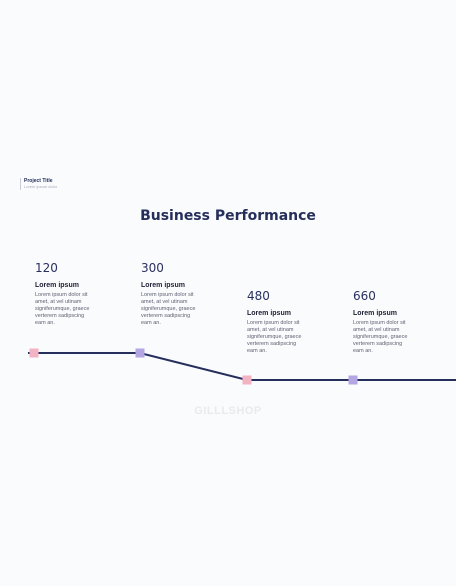 The height and width of the screenshot is (586, 456). Describe the element at coordinates (242, 366) in the screenshot. I see `timeline-line` at that location.